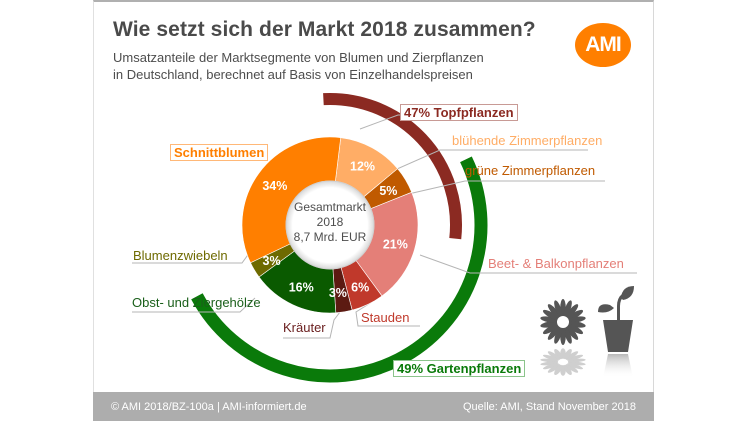 The height and width of the screenshot is (421, 748). Describe the element at coordinates (385, 317) in the screenshot. I see `label-stauden: Stauden` at that location.